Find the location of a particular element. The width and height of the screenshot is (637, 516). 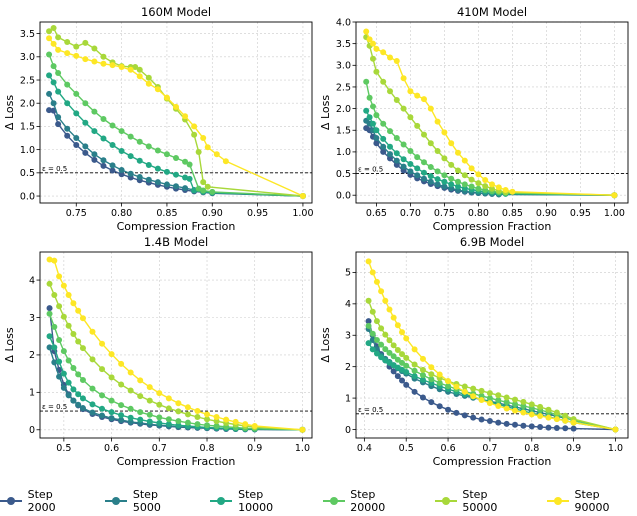

y-tick-label: 1 is located at coordinates (348, 398).